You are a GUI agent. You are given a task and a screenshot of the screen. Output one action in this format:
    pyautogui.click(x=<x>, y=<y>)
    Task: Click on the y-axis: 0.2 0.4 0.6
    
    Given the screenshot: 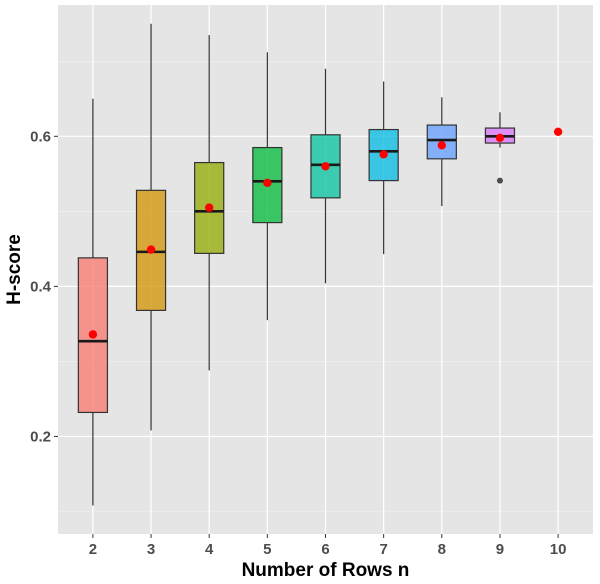 What is the action you would take?
    pyautogui.click(x=44, y=286)
    